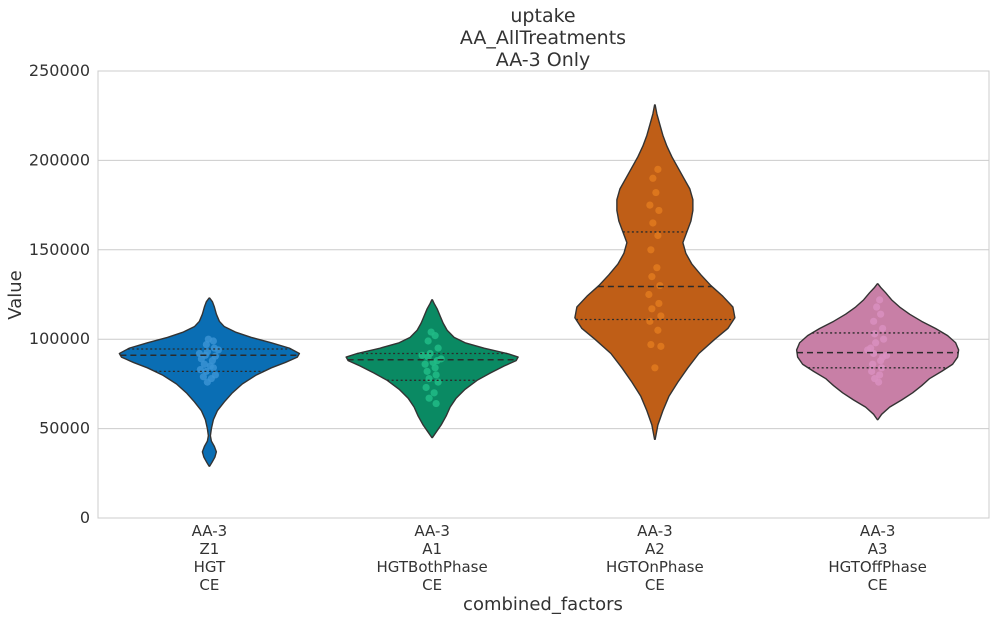  I want to click on x-category-label-line: Z1, so click(209, 549).